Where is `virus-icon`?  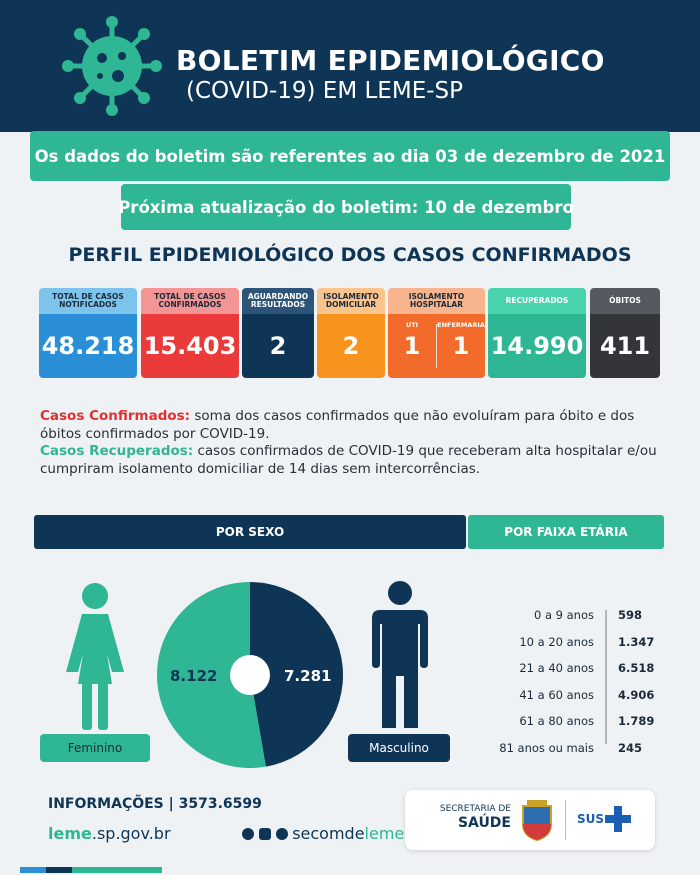 virus-icon is located at coordinates (112, 66).